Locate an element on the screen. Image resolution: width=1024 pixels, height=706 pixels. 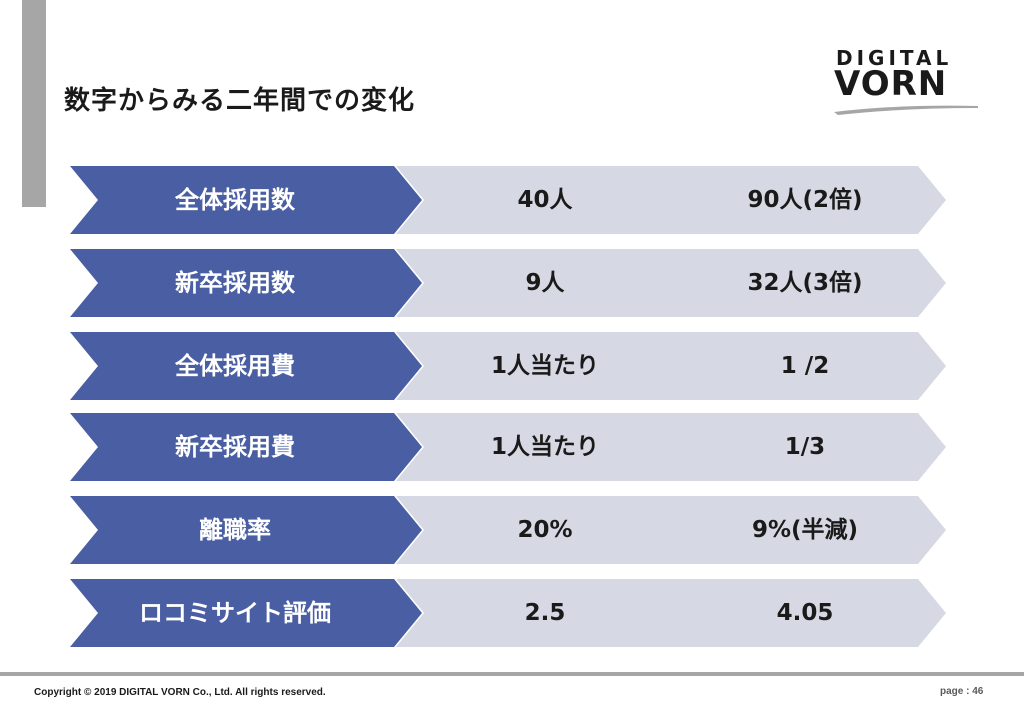
metric-label: 新卒採用費 is located at coordinates (235, 447).